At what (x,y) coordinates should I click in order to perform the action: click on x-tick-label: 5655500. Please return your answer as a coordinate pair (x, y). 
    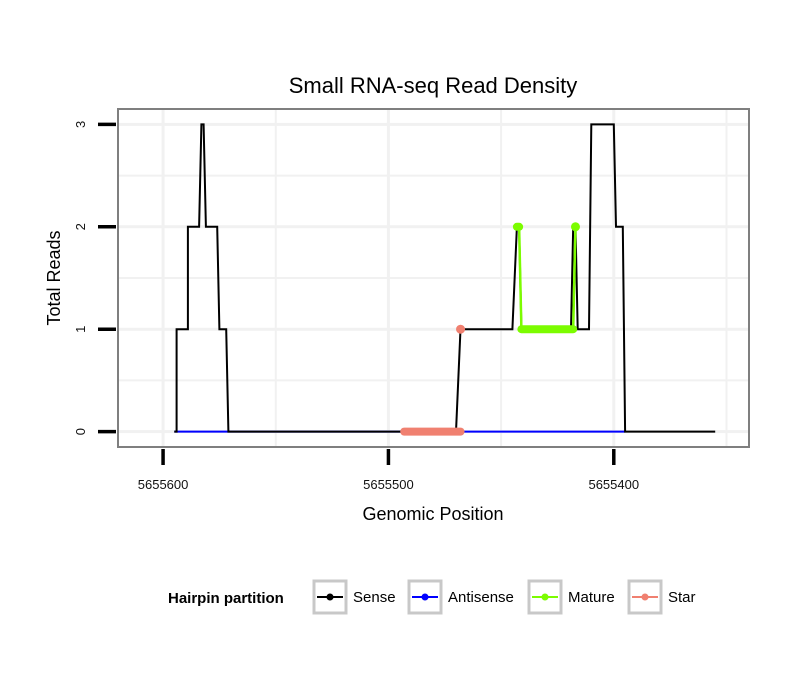
    Looking at the image, I should click on (388, 484).